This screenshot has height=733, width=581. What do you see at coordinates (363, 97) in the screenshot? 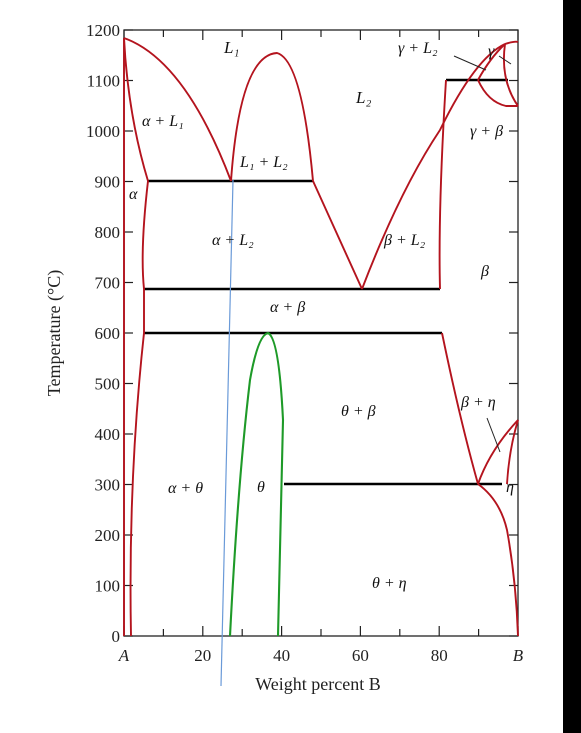
I see `region-l2: L₂` at bounding box center [363, 97].